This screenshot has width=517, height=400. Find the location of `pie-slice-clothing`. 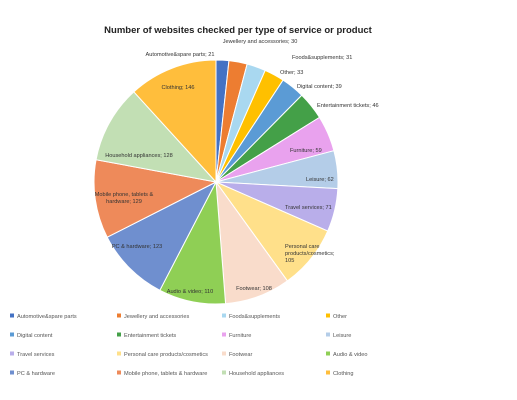

pie-slice-clothing is located at coordinates (175, 121).